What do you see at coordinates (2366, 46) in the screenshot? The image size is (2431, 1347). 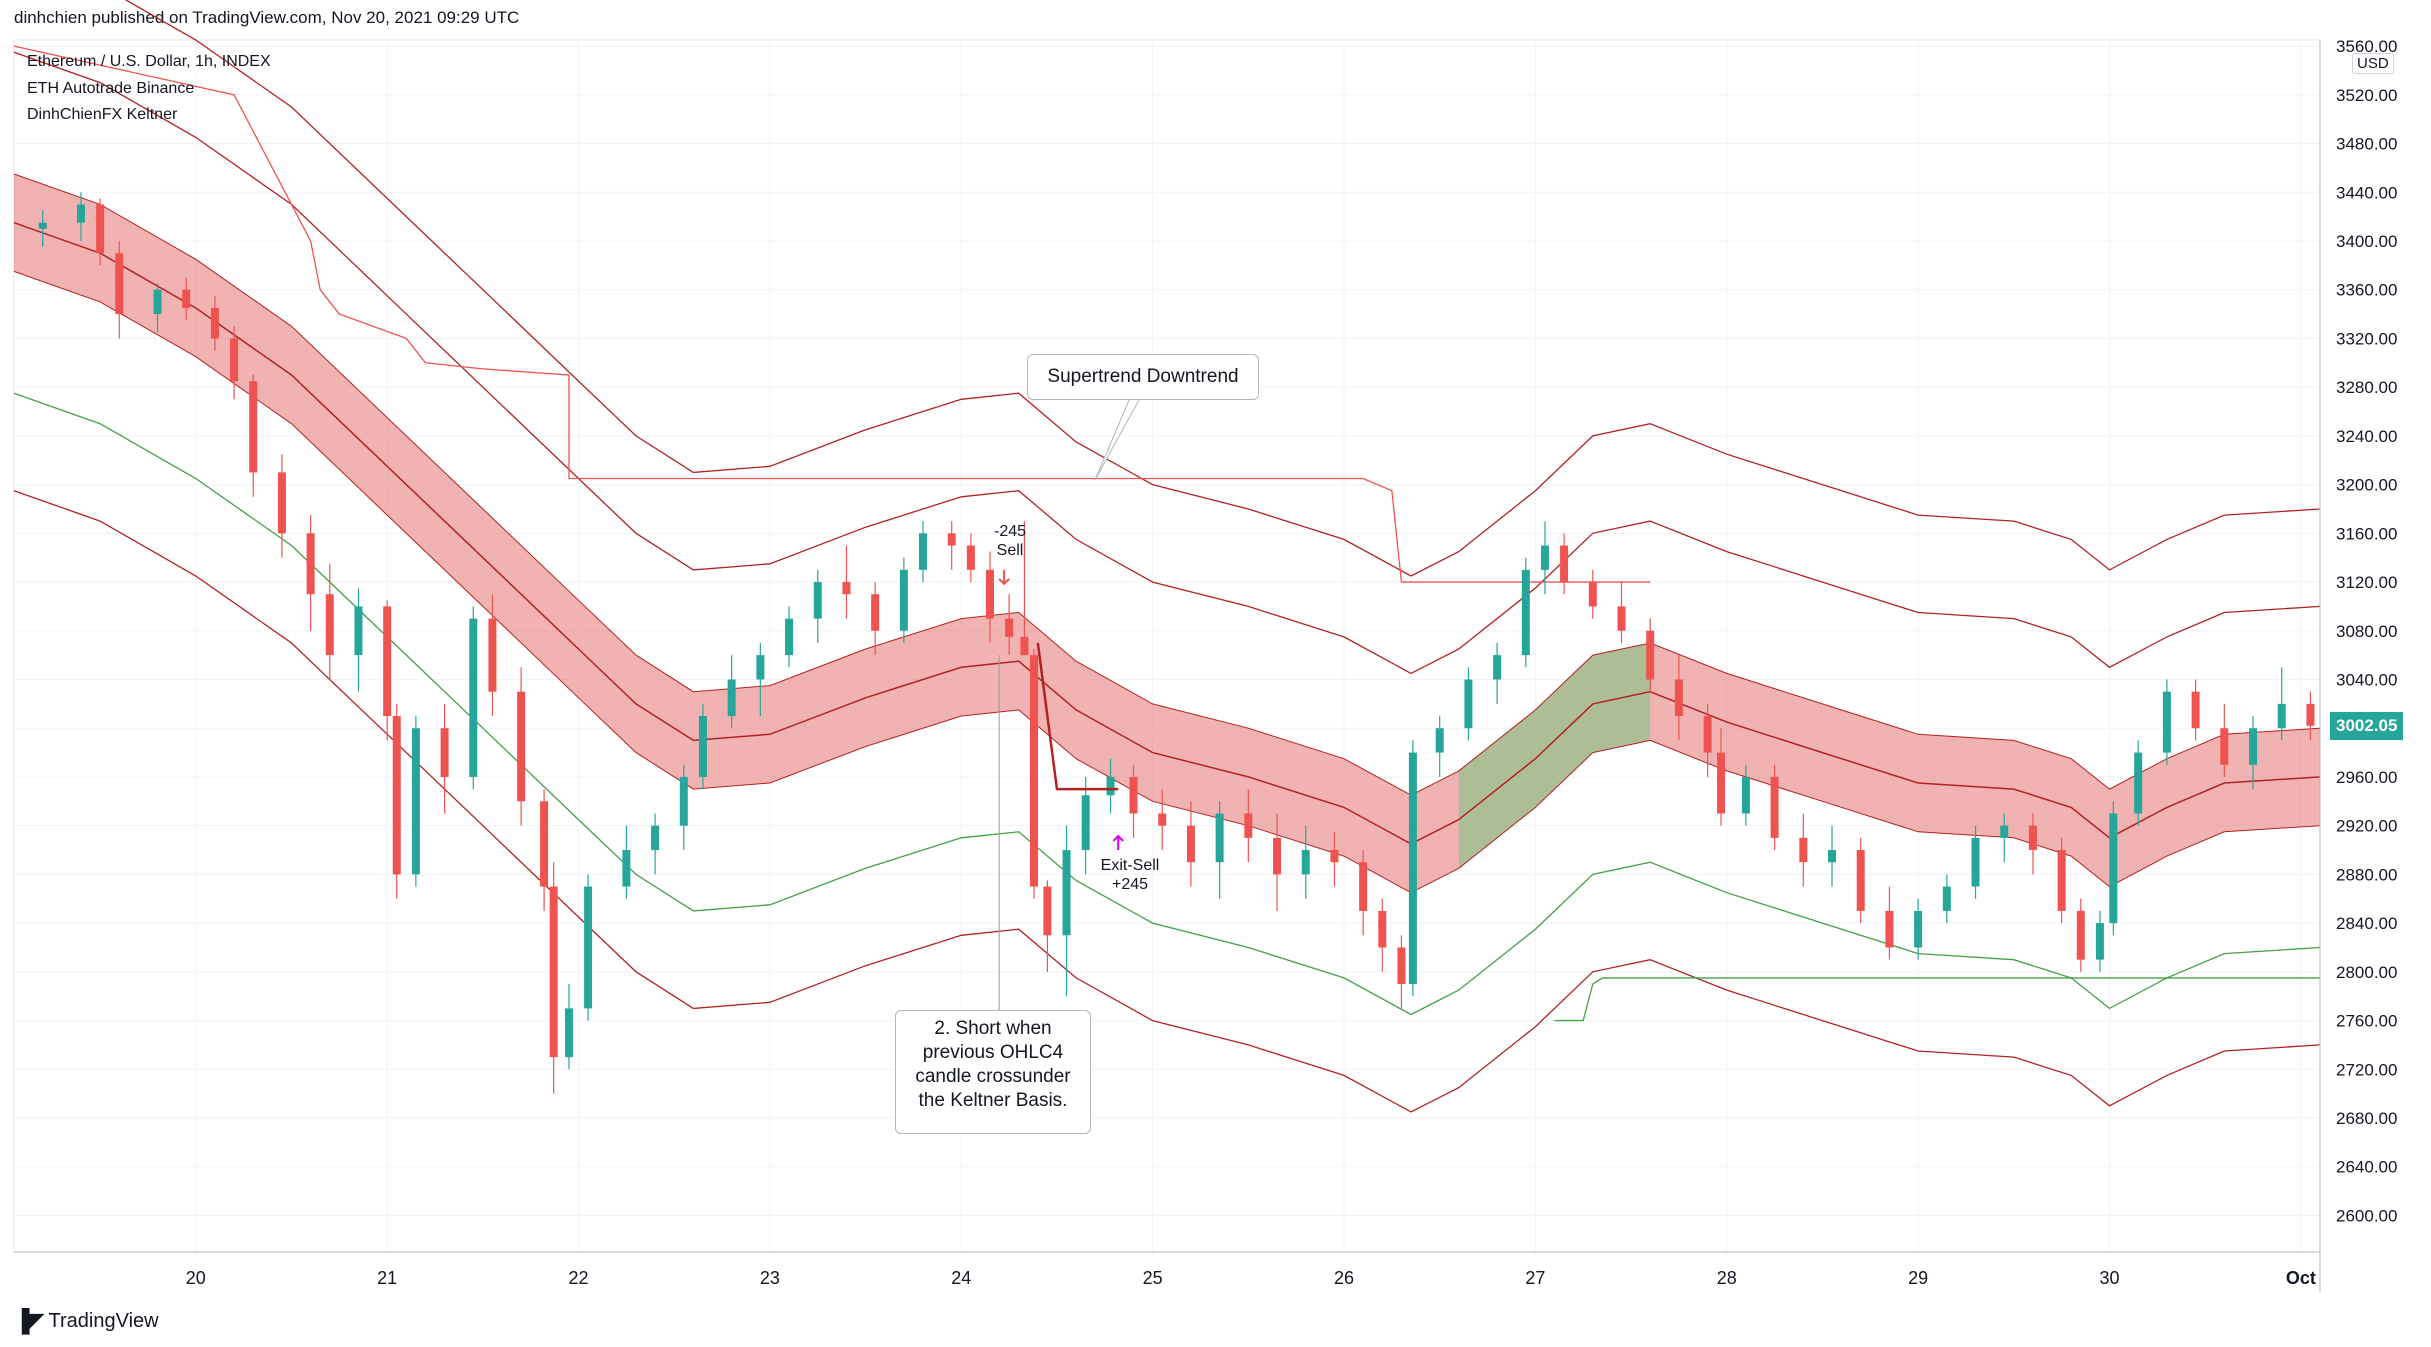 I see `price-tick-label: 3560.00` at bounding box center [2366, 46].